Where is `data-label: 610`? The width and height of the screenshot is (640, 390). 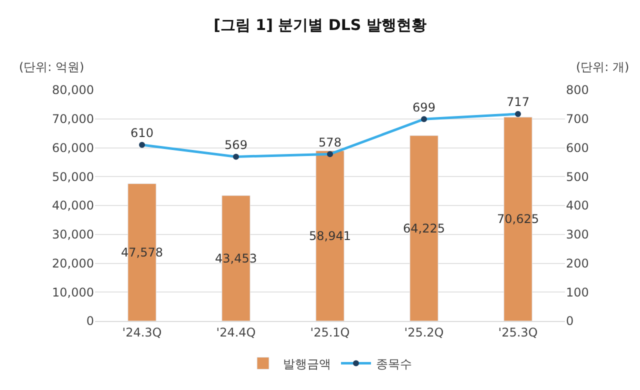 data-label: 610 is located at coordinates (142, 133).